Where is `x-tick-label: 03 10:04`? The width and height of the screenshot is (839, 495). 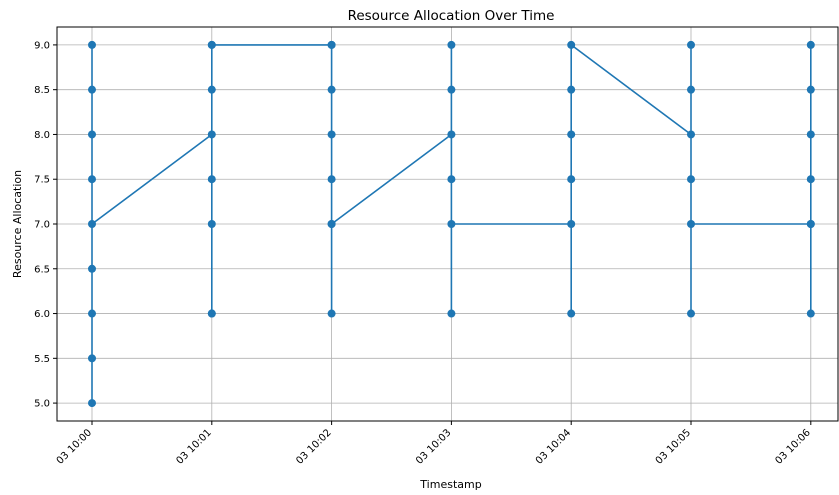
x-tick-label: 03 10:04 is located at coordinates (553, 446).